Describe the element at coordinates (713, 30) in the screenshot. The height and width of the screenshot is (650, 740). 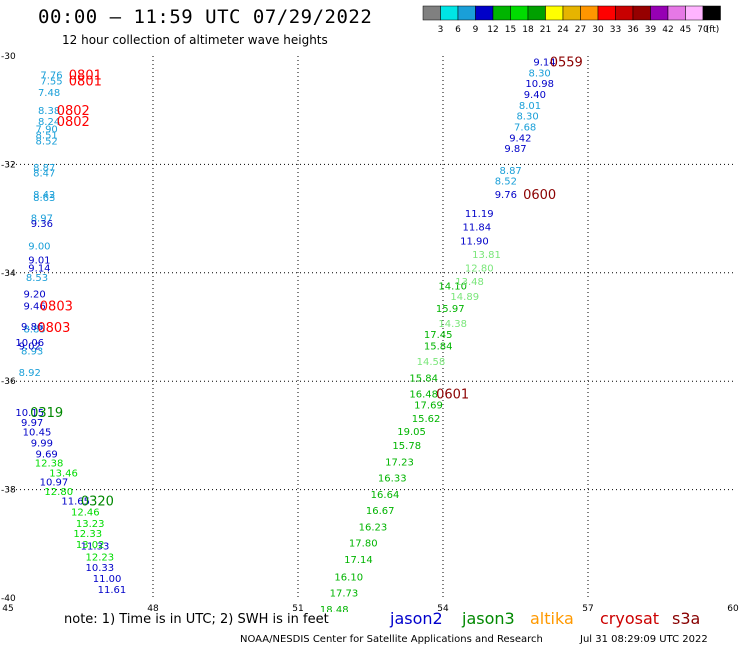
I see `color-scale-tick-label: (ft)` at that location.